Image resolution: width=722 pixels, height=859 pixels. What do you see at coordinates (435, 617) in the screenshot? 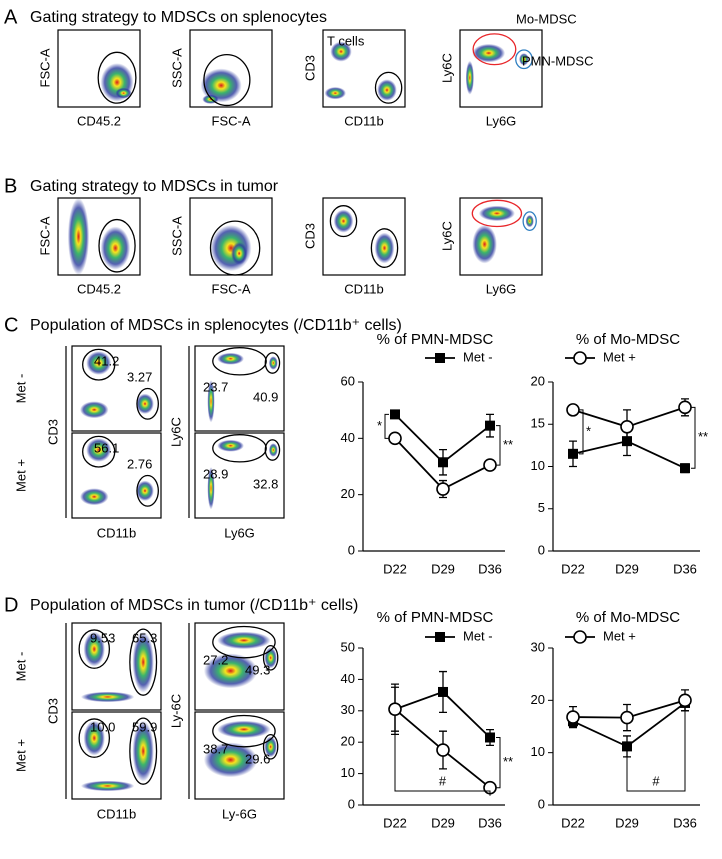
I see `chart-title: % of PMN-MDSC` at bounding box center [435, 617].